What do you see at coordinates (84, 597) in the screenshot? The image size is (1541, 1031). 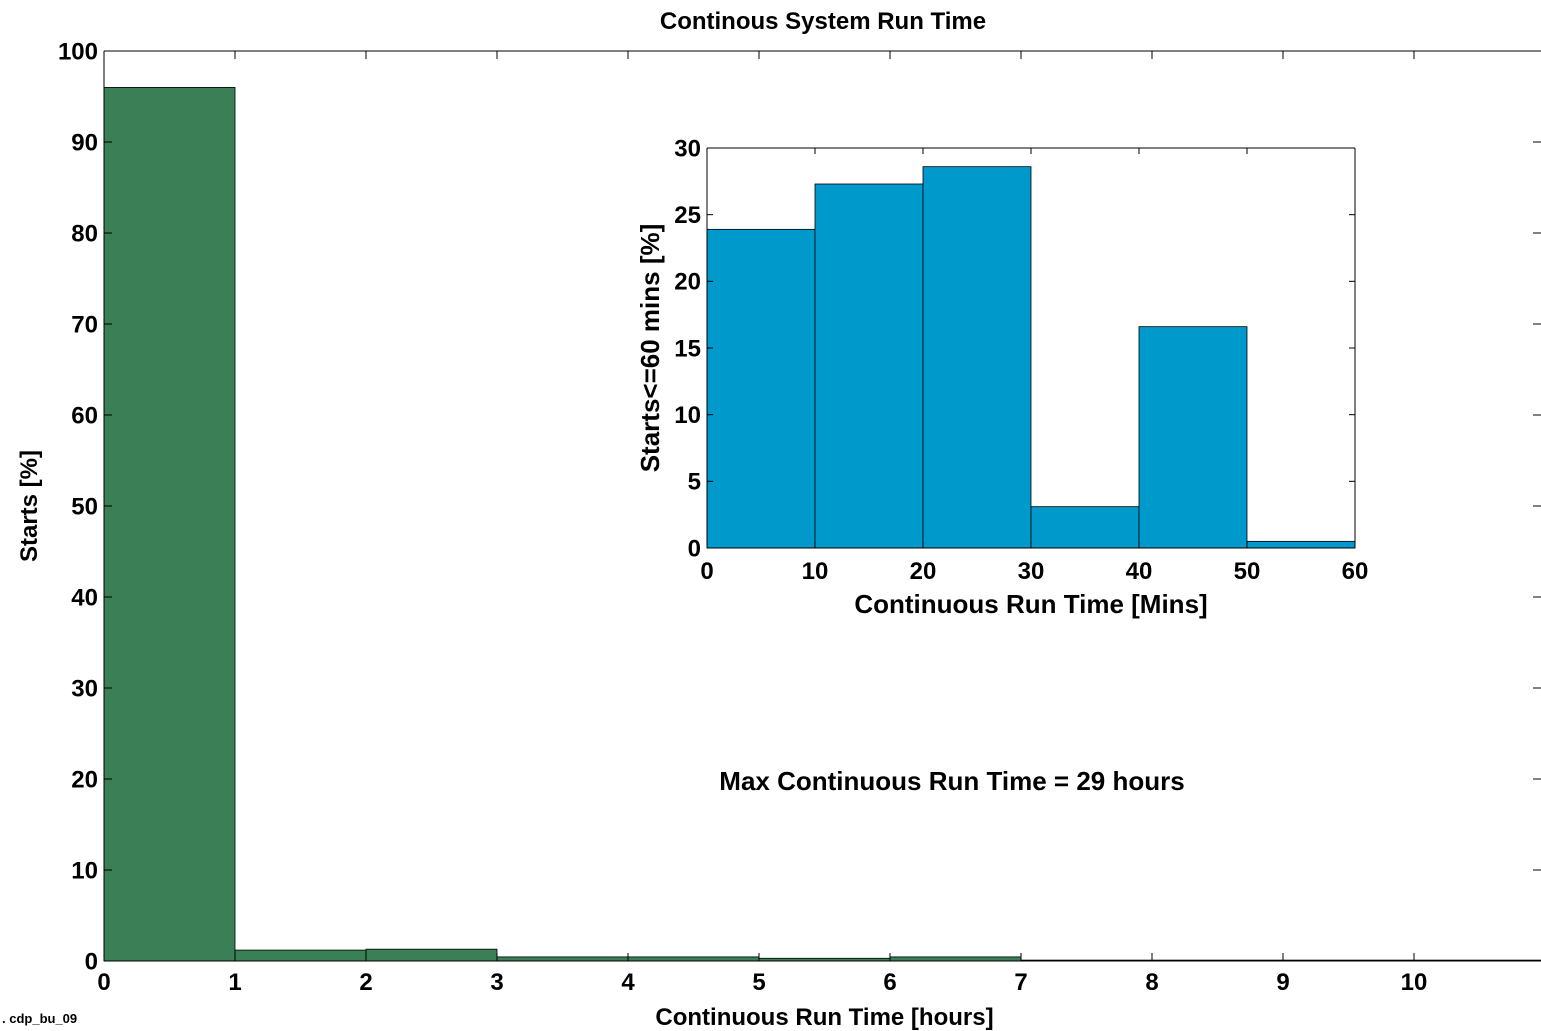 I see `main-y-tick-label-4: 40` at bounding box center [84, 597].